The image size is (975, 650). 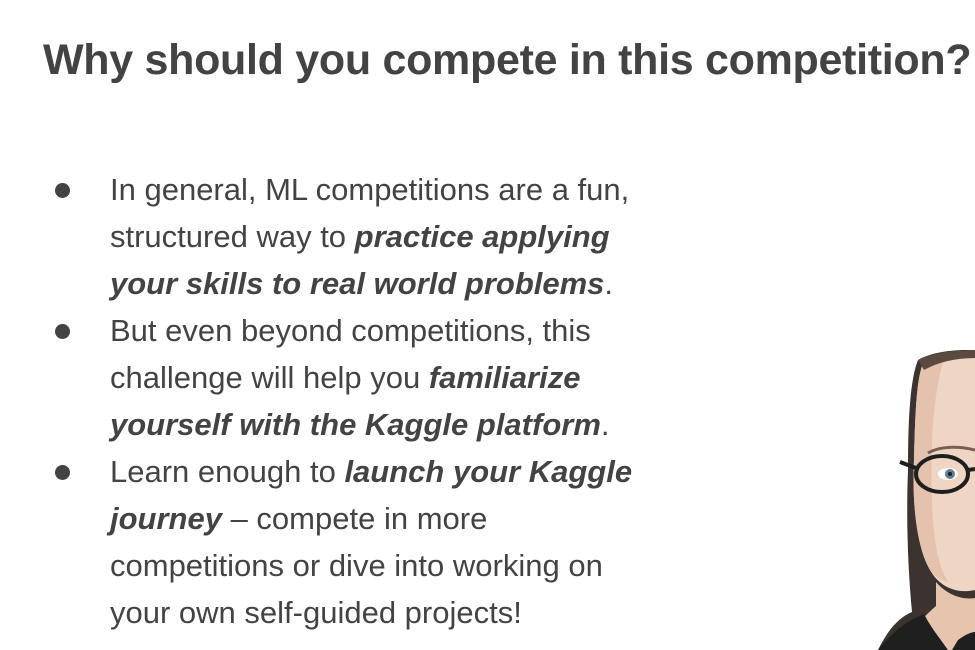 What do you see at coordinates (926, 500) in the screenshot?
I see `presenter-webcam-image` at bounding box center [926, 500].